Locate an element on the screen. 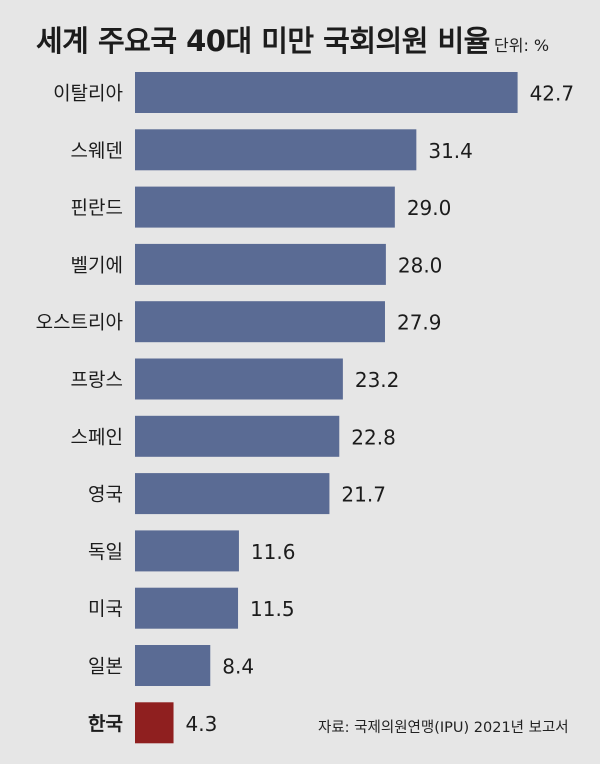 This screenshot has width=600, height=764. bar-row: 일본 8.4 is located at coordinates (171, 665).